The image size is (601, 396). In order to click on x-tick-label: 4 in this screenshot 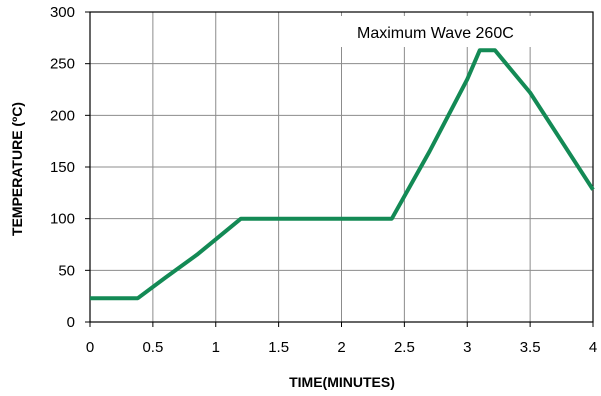, I will do `click(593, 347)`.